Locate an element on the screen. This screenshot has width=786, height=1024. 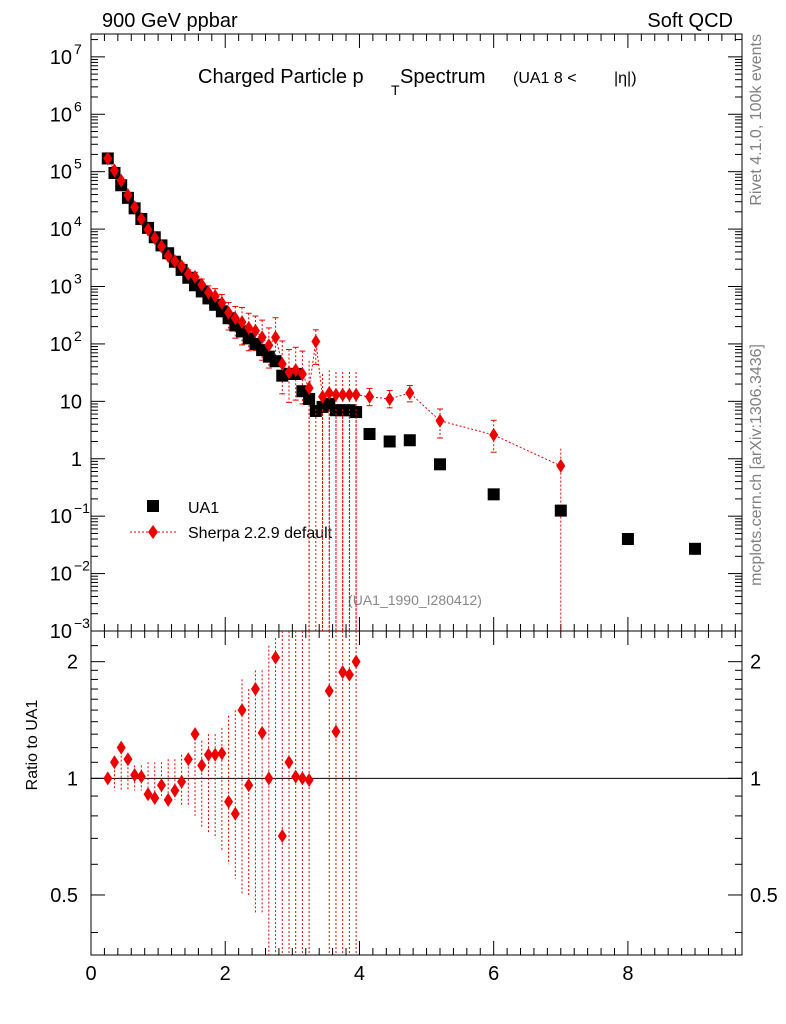
y-tick-exponent: −2 is located at coordinates (82, 566).